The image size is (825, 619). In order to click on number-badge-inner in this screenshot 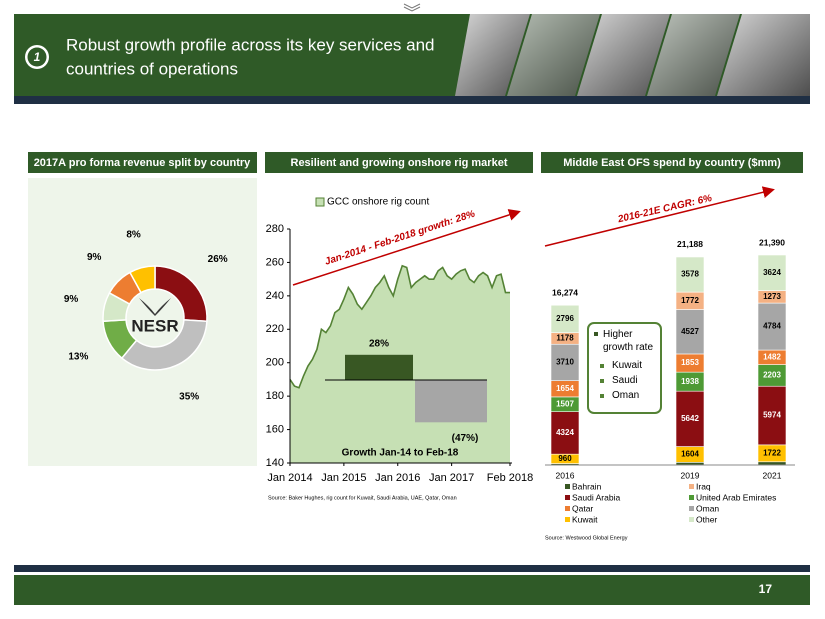, I will do `click(37, 57)`.